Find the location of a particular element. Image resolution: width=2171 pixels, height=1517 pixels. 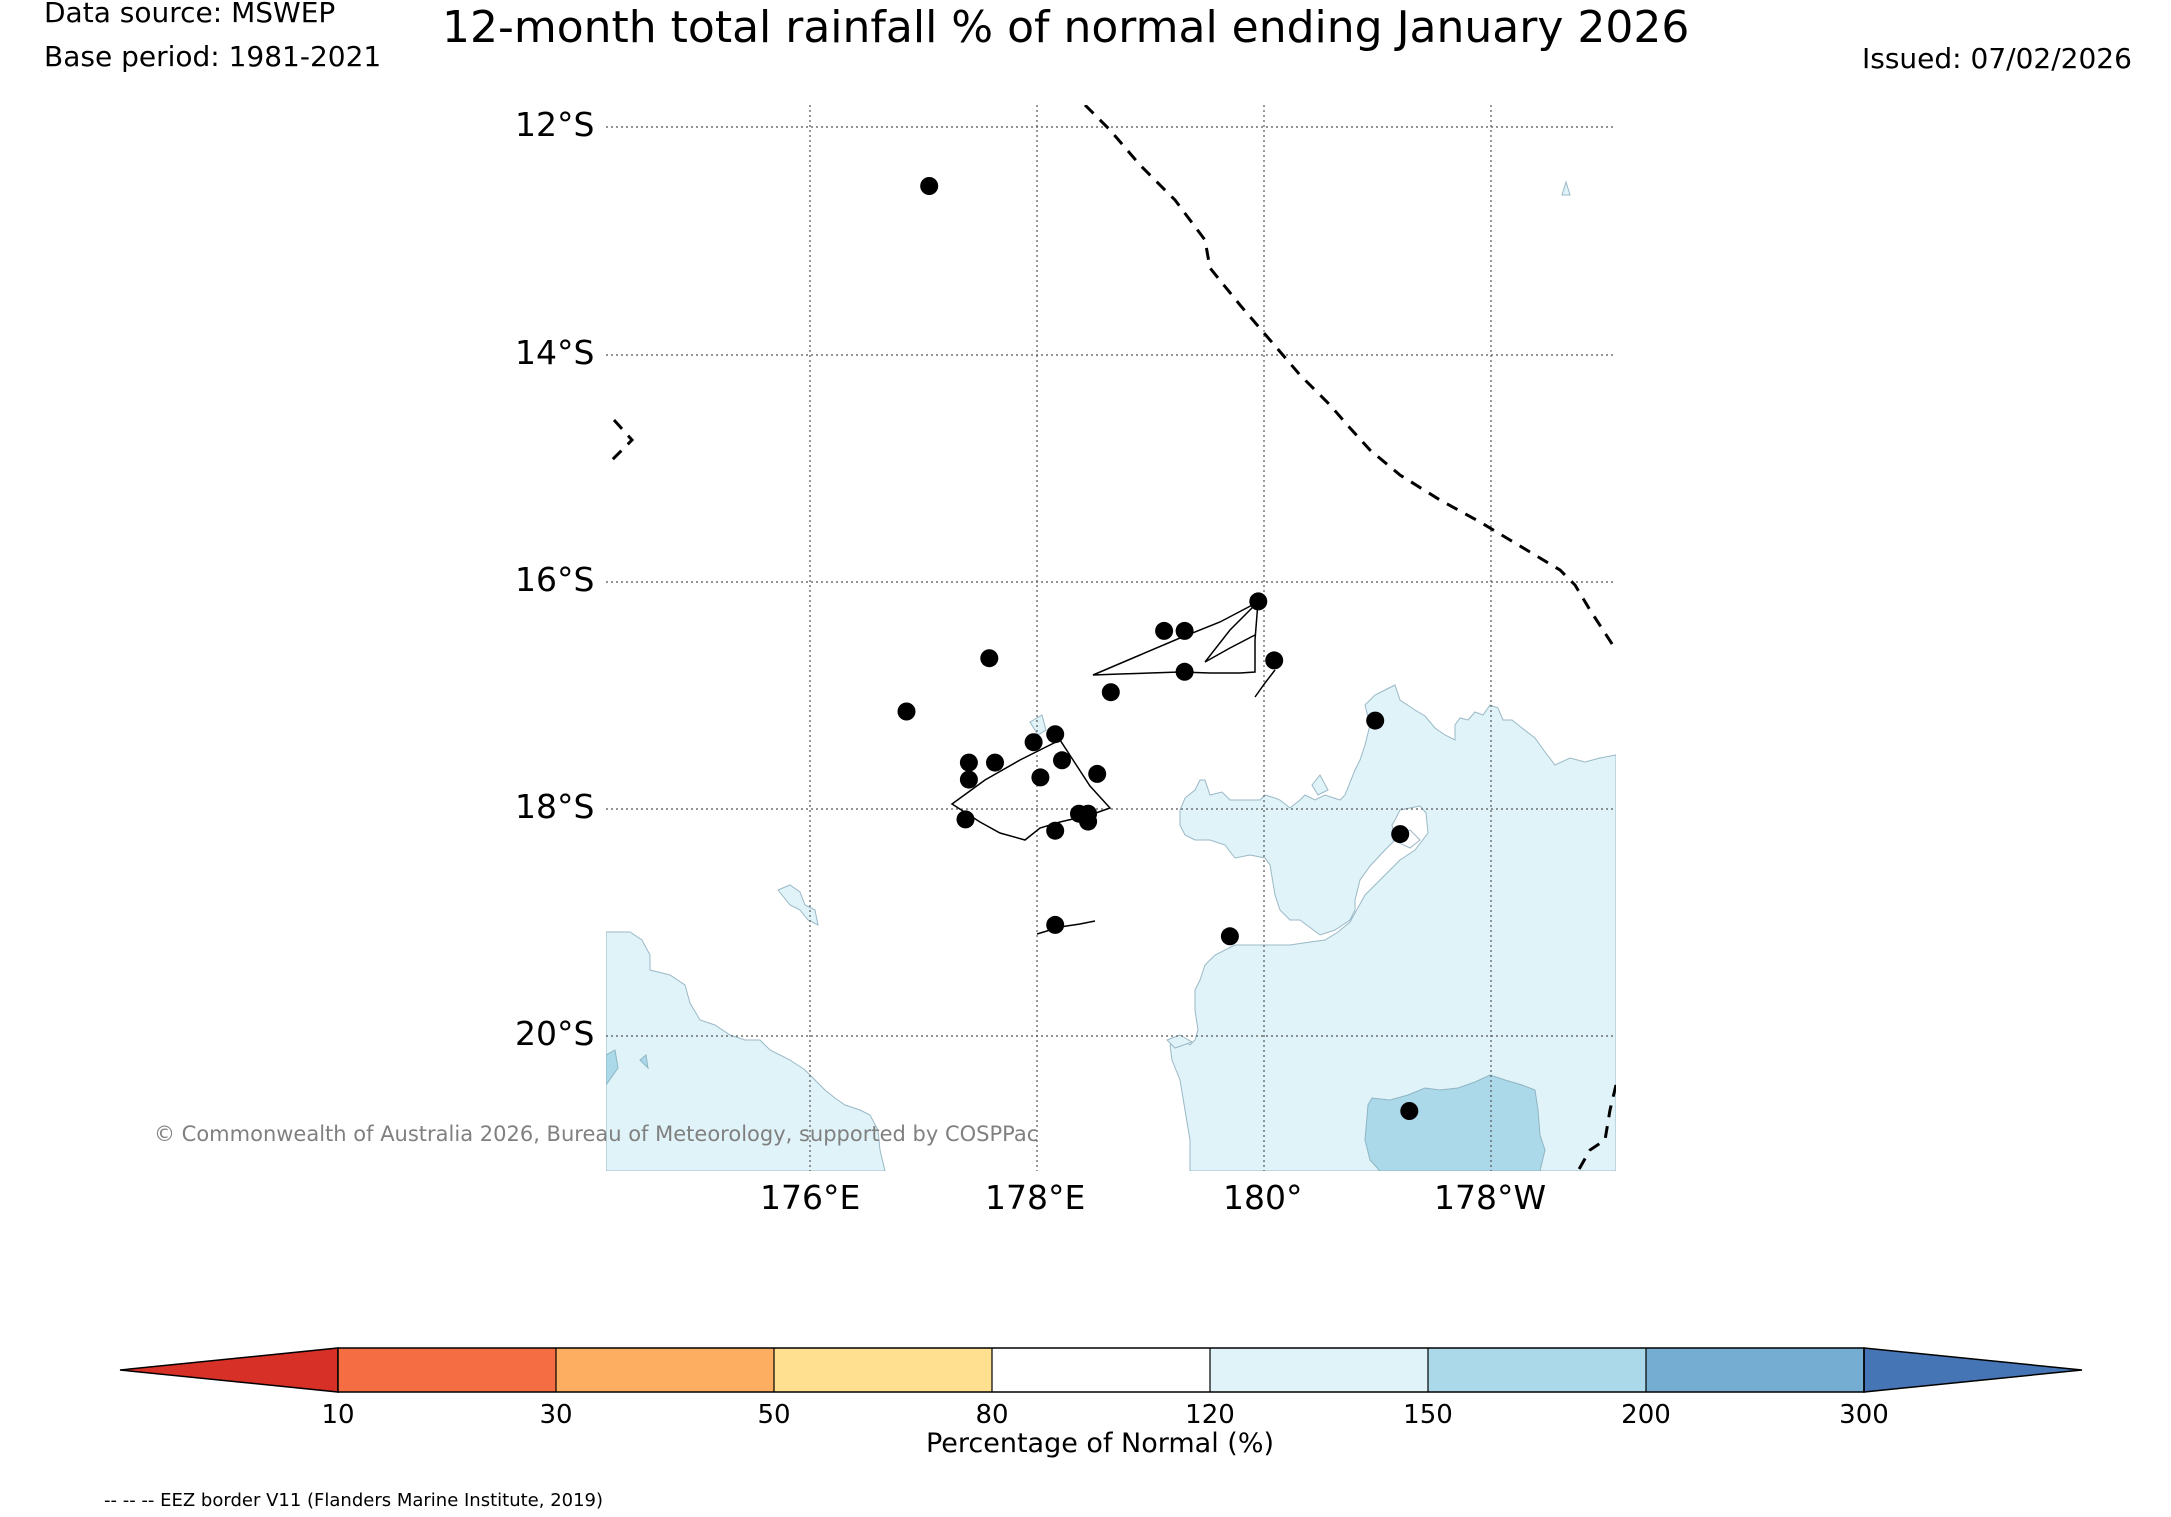

colorbar-tick-10: 10 is located at coordinates (338, 1415).